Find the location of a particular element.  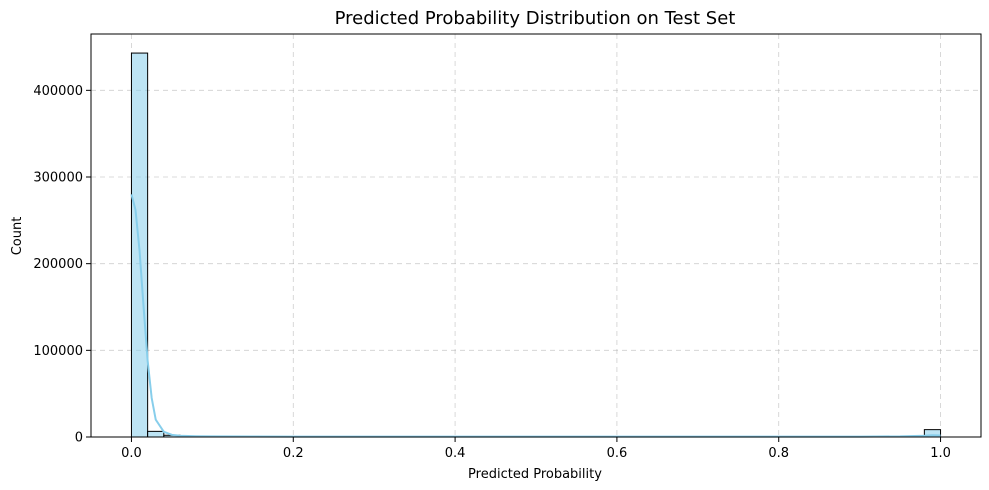

y-axis-label: Count is located at coordinates (17, 236).